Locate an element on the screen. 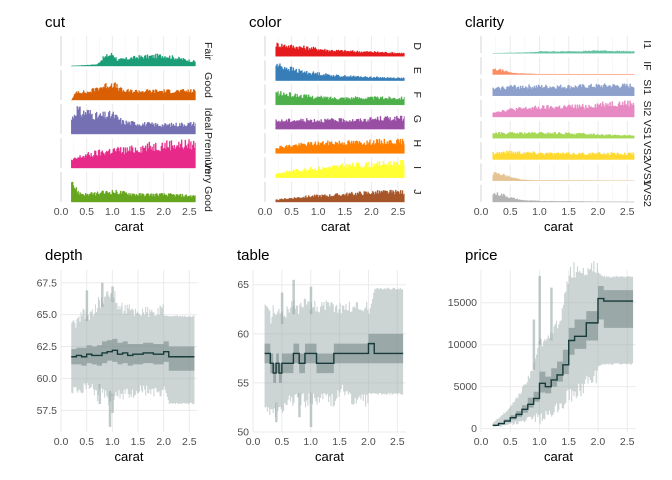 This screenshot has width=672, height=480. facet-strip-label: Fair is located at coordinates (208, 51).